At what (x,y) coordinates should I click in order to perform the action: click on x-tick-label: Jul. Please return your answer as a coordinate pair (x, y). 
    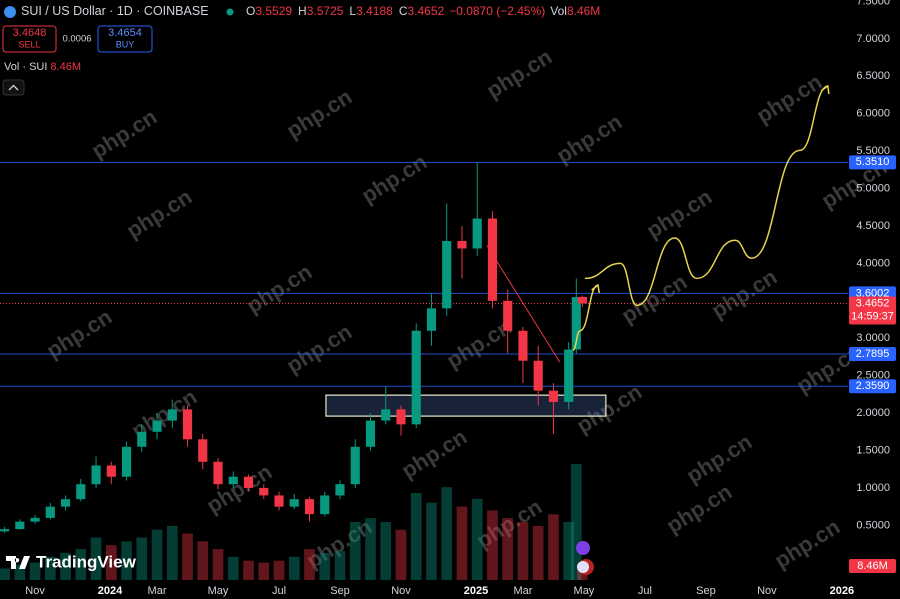
    Looking at the image, I should click on (645, 591).